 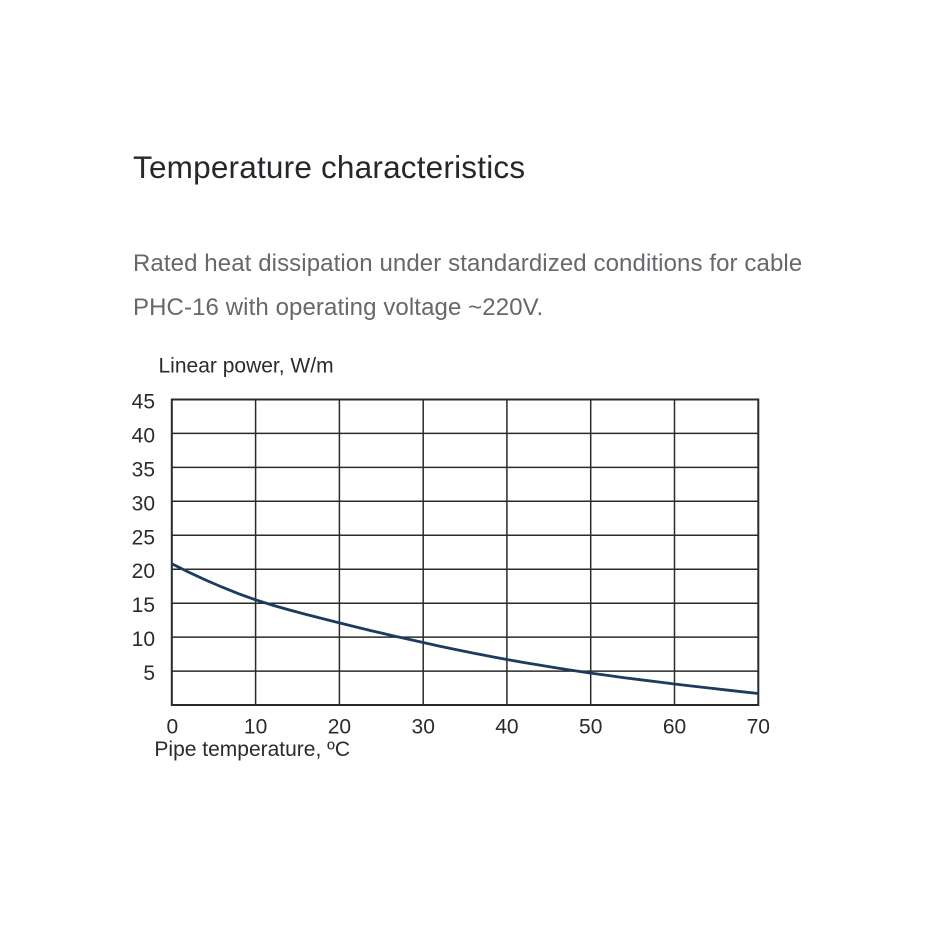 I want to click on svg-text: Pipe temperature, ºC, so click(x=252, y=749).